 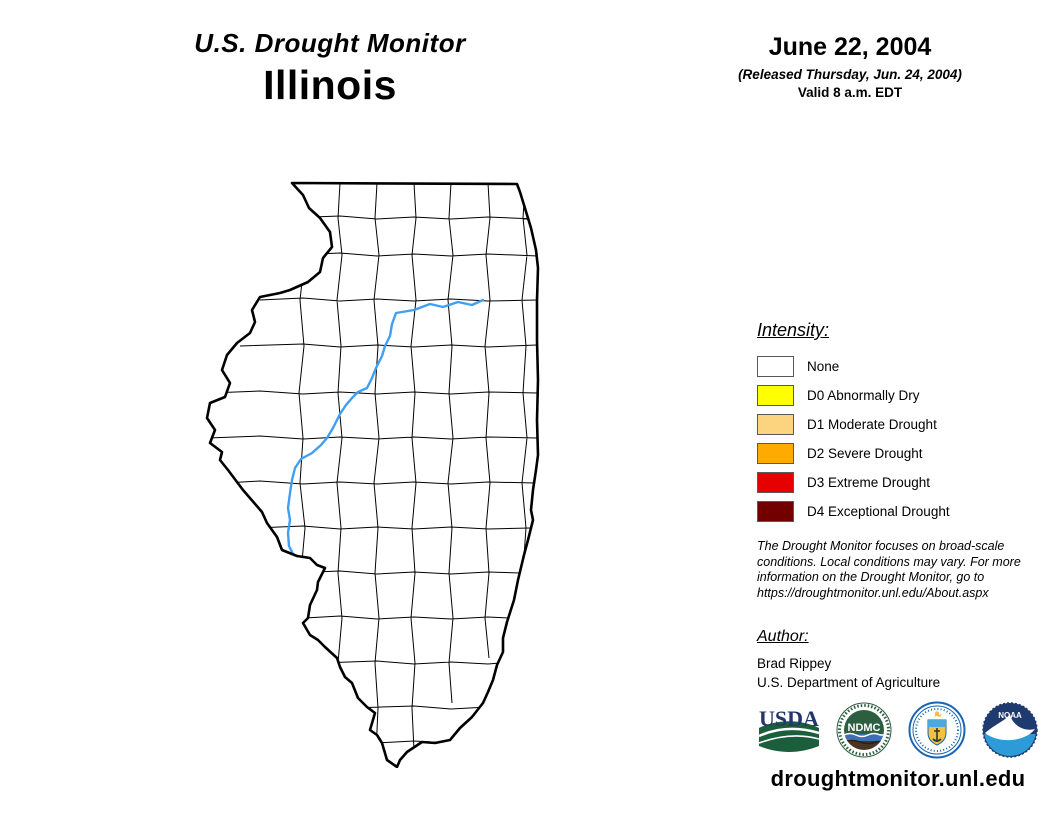 I want to click on ndmc-logo-text: NDMC, so click(x=864, y=728).